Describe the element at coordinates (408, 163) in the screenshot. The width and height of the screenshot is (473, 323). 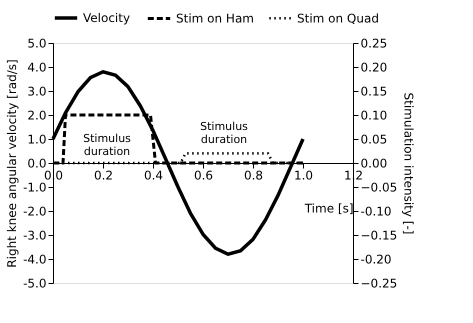
I see `y2-axis-title: Stimulation intensity [-]` at that location.